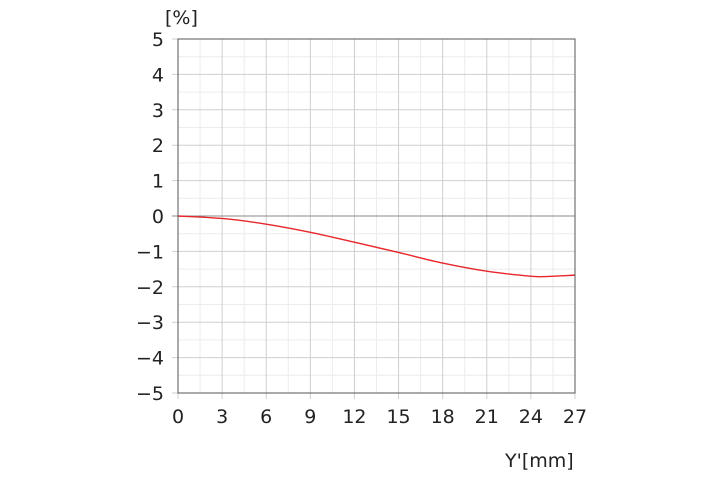  What do you see at coordinates (531, 417) in the screenshot?
I see `x-tick-label: 24` at bounding box center [531, 417].